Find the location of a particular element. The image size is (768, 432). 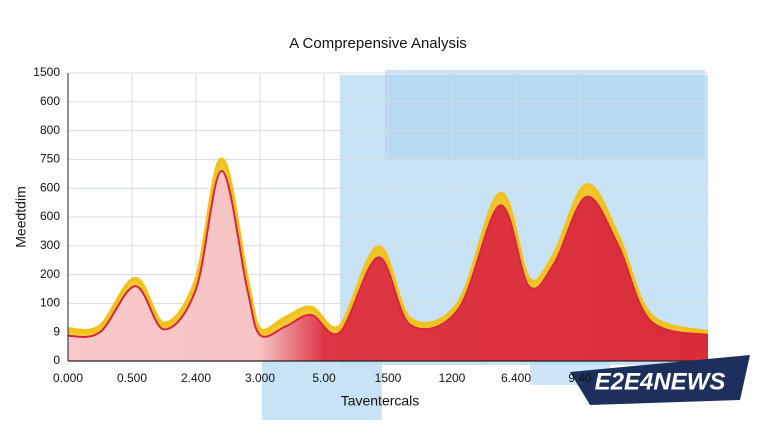

x-tick-label: 1500 is located at coordinates (388, 378).